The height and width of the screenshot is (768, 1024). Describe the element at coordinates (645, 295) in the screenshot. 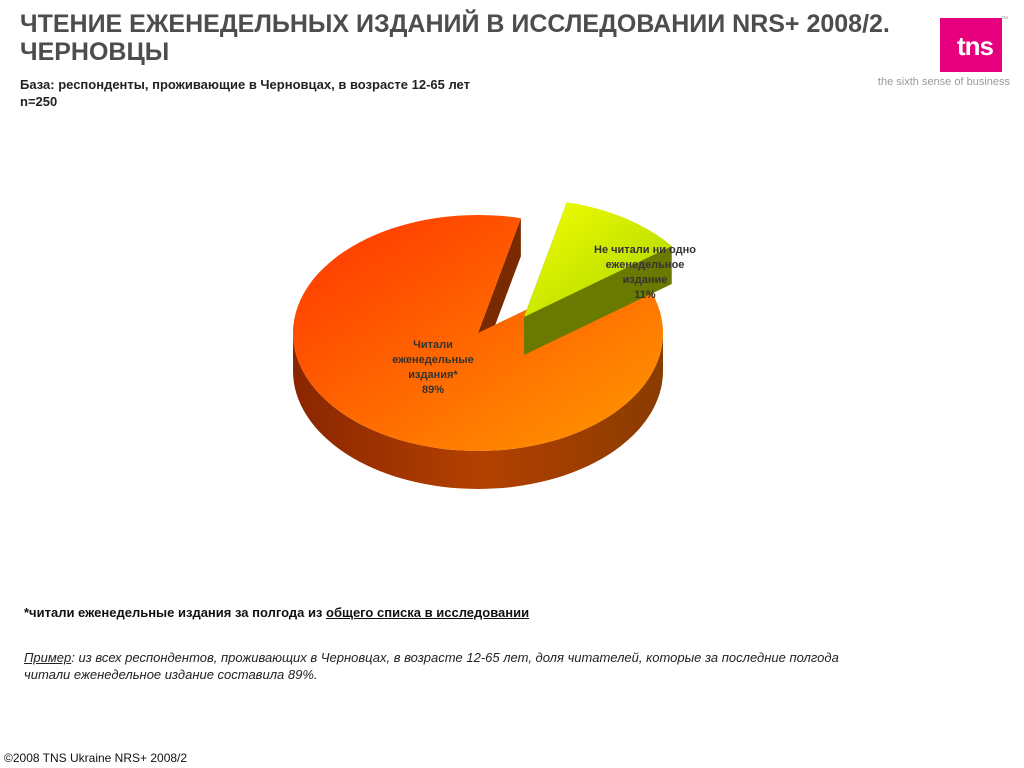

I see `slice-label-2-line-4: 11%` at that location.